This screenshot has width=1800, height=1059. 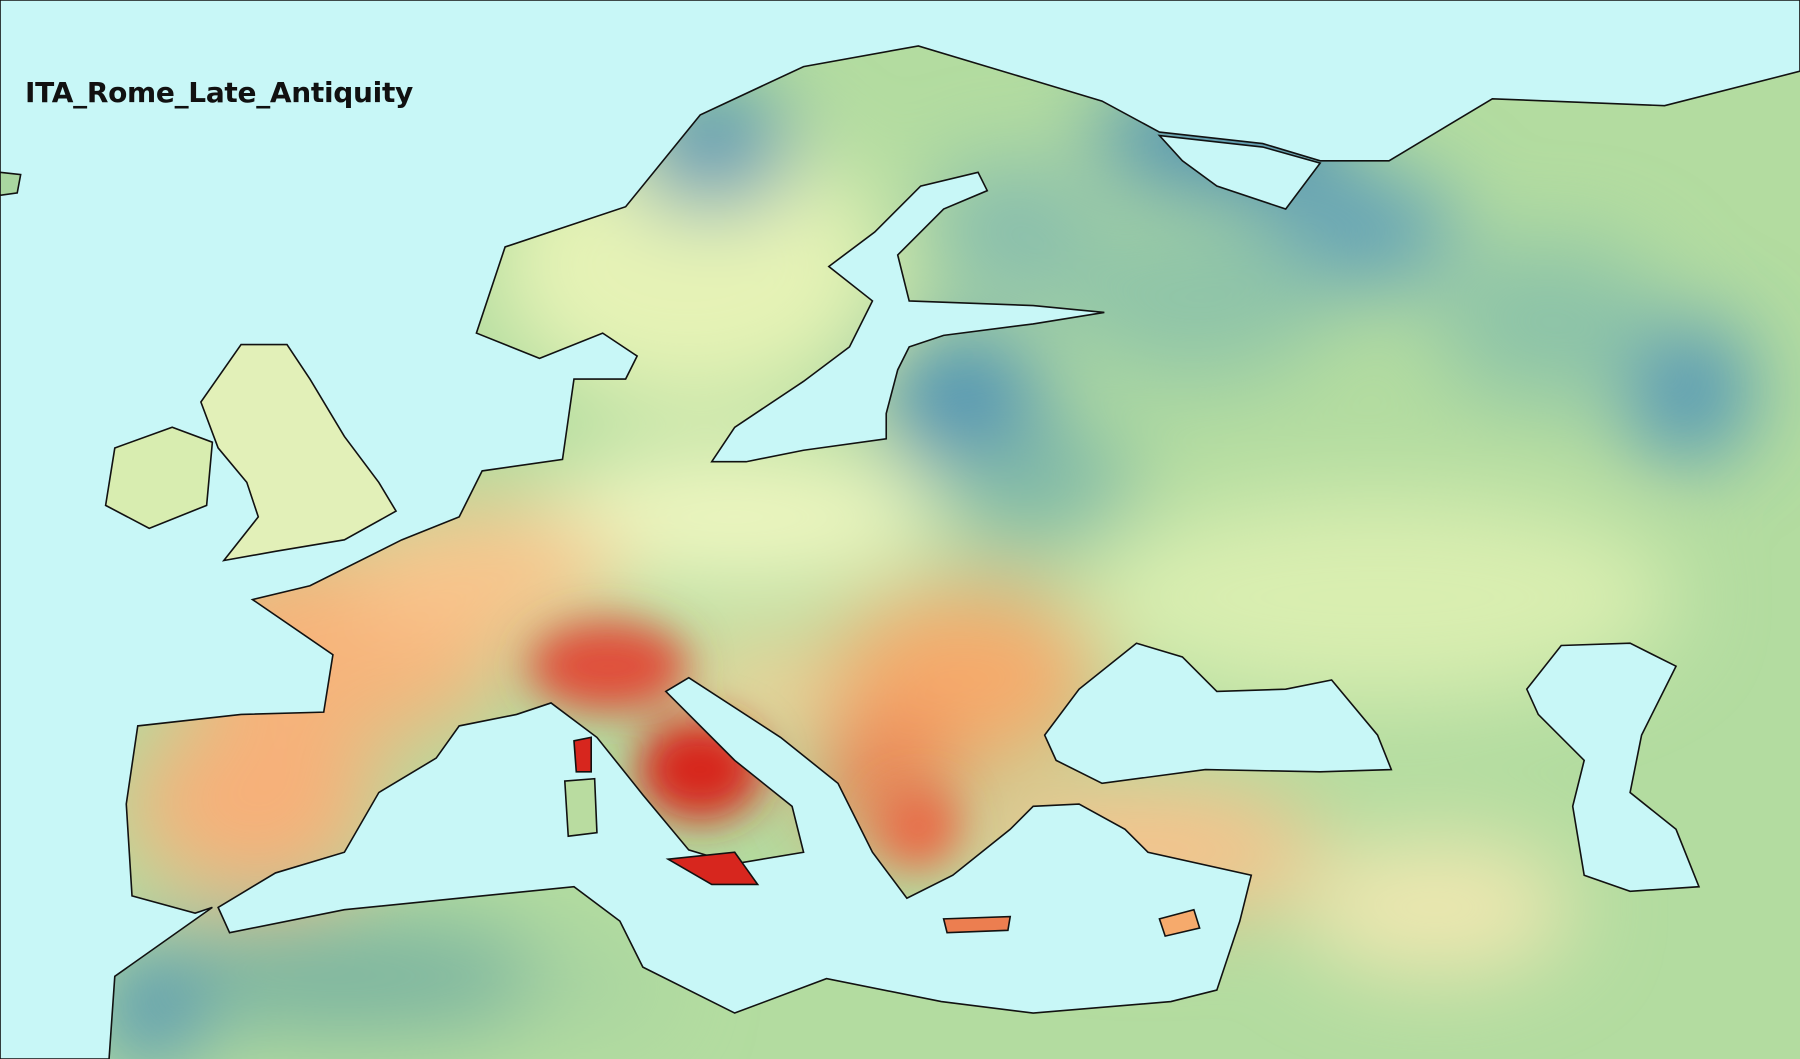 What do you see at coordinates (583, 754) in the screenshot?
I see `corsica` at bounding box center [583, 754].